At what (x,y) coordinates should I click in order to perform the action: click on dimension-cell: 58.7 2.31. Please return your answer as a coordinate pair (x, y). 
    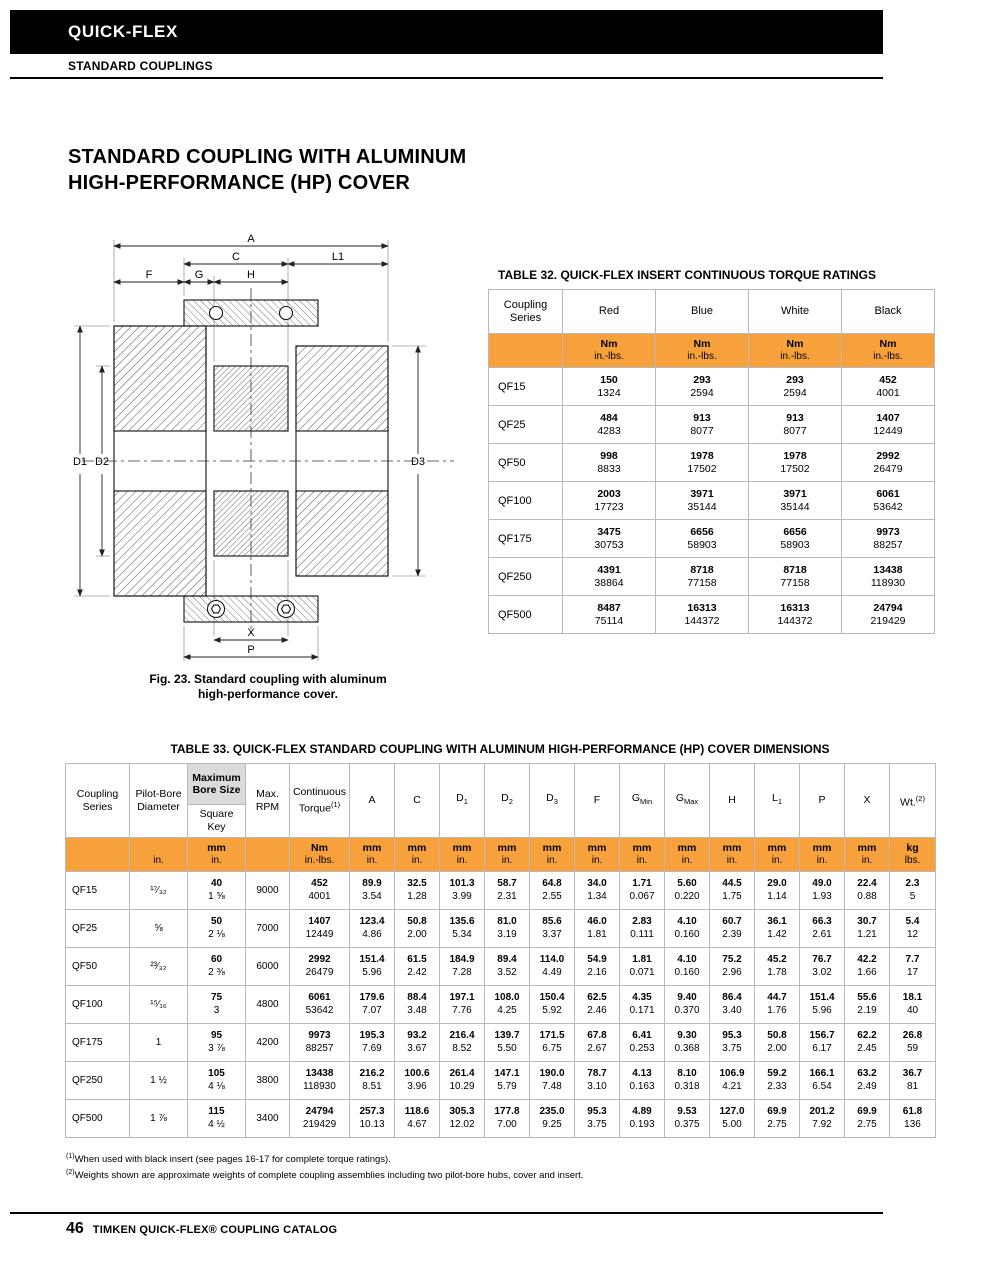
    Looking at the image, I should click on (507, 890).